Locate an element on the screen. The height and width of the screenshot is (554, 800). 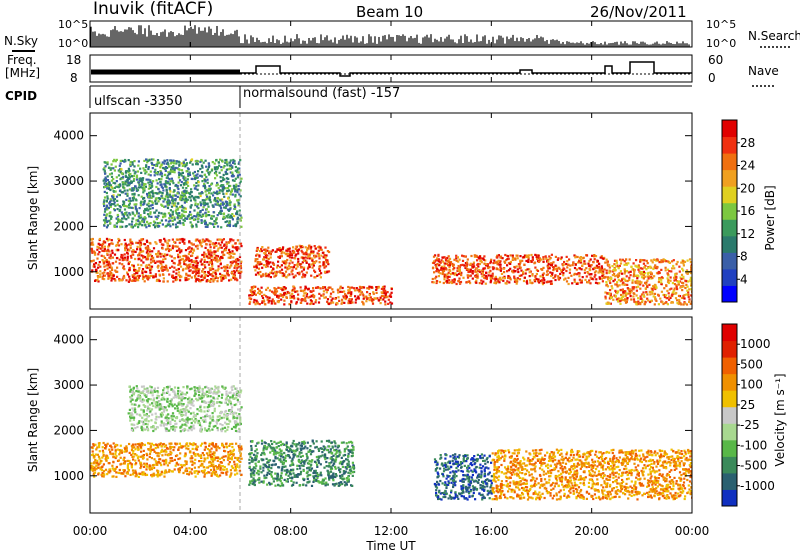
cpid-segment-normalsound: normalsound (fast) -157 is located at coordinates (321, 93).